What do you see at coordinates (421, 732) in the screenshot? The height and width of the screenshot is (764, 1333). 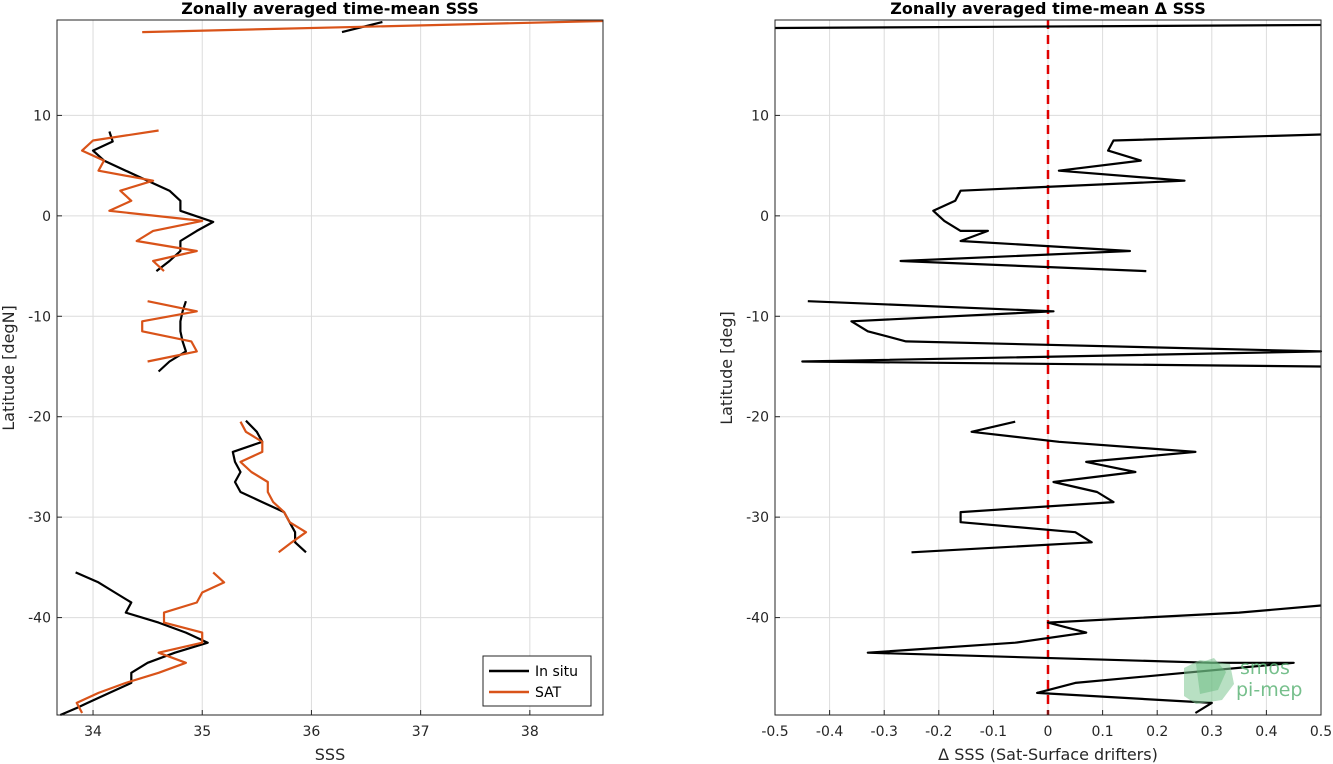 I see `left-x-tick-label: 37` at bounding box center [421, 732].